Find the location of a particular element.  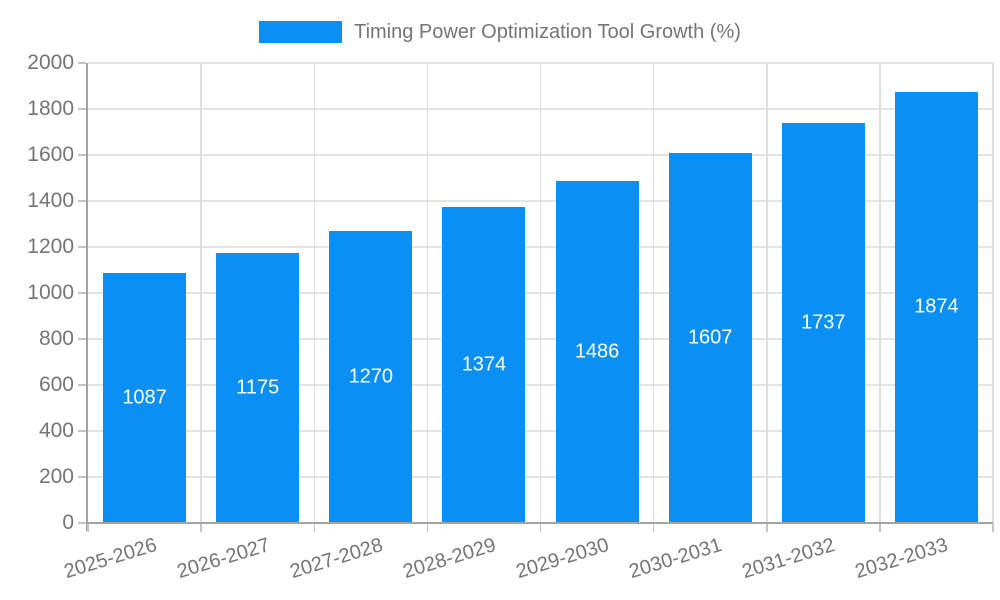

y-tick-label: 200 is located at coordinates (56, 476).